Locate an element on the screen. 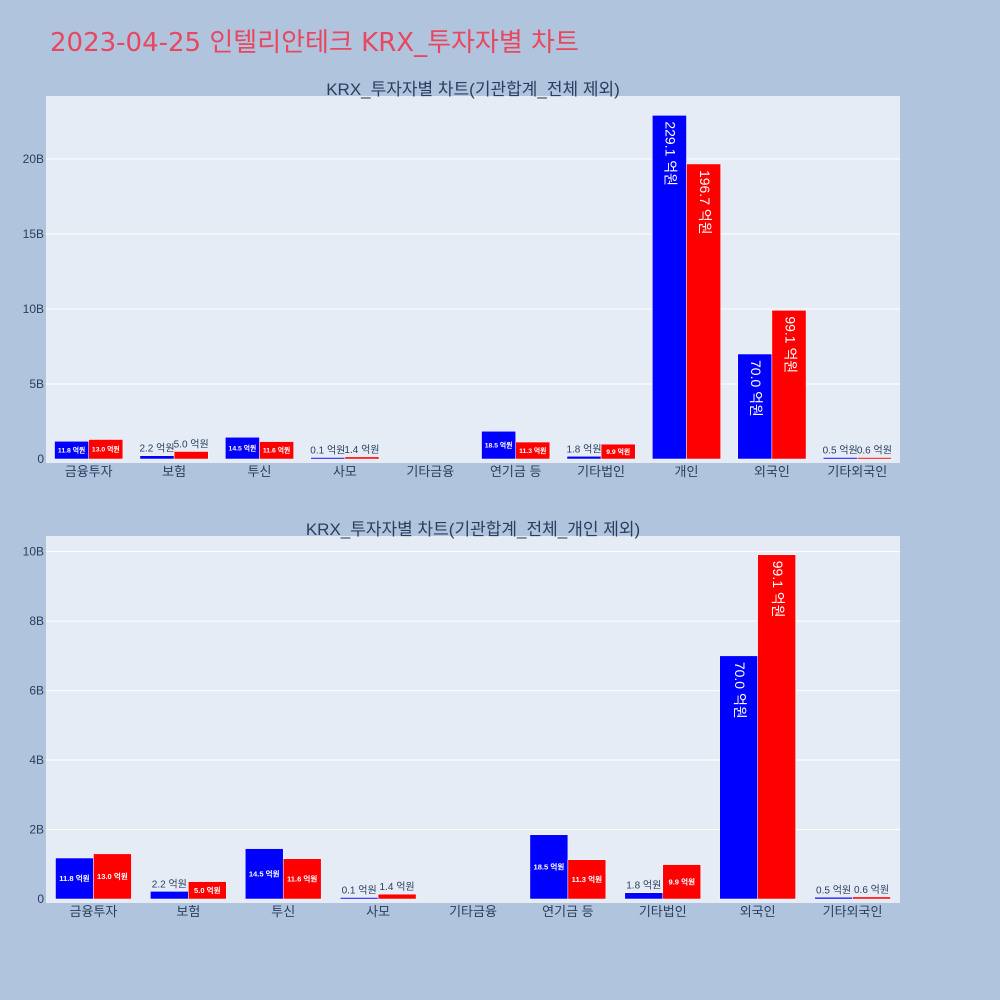  y-tick-label: 6B is located at coordinates (36, 691).